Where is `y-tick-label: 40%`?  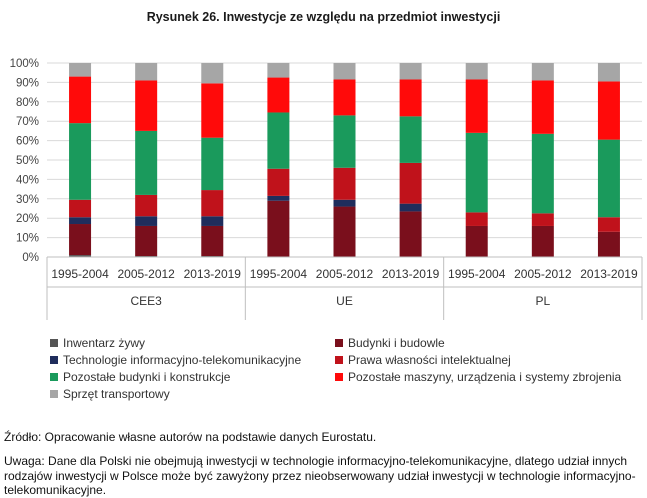 y-tick-label: 40% is located at coordinates (27, 180).